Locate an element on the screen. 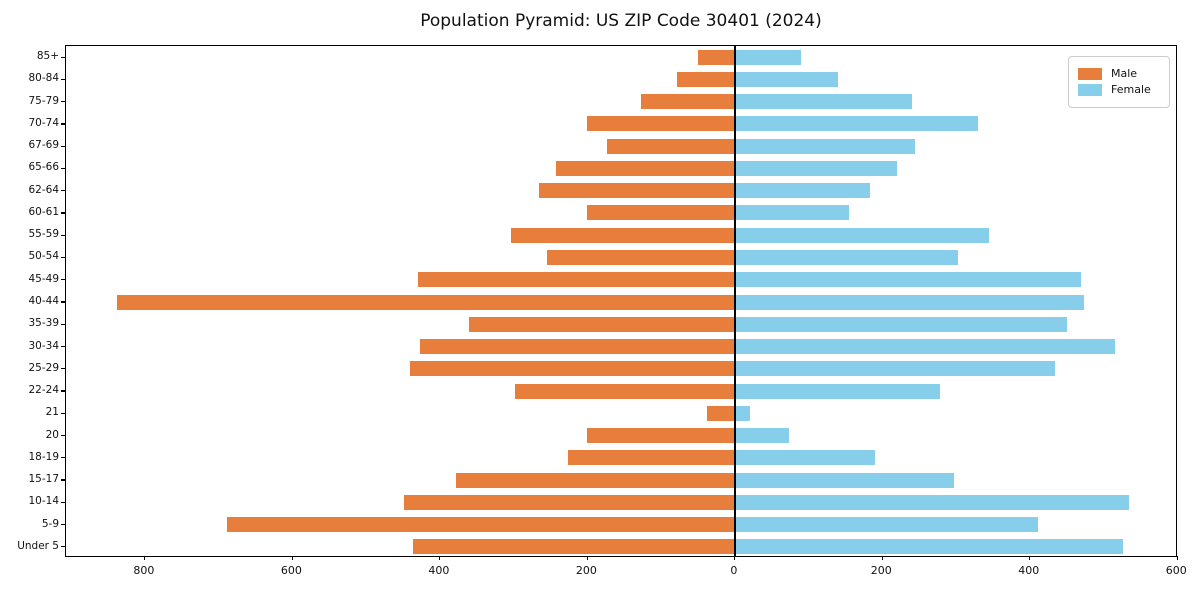  legend-label-male: Male is located at coordinates (1124, 73).